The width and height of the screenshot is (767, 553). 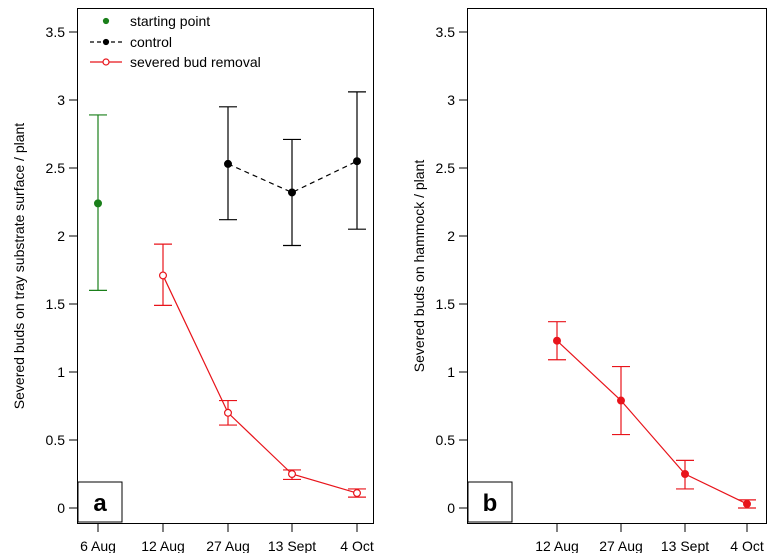 I want to click on panel-label: a, so click(x=100, y=503).